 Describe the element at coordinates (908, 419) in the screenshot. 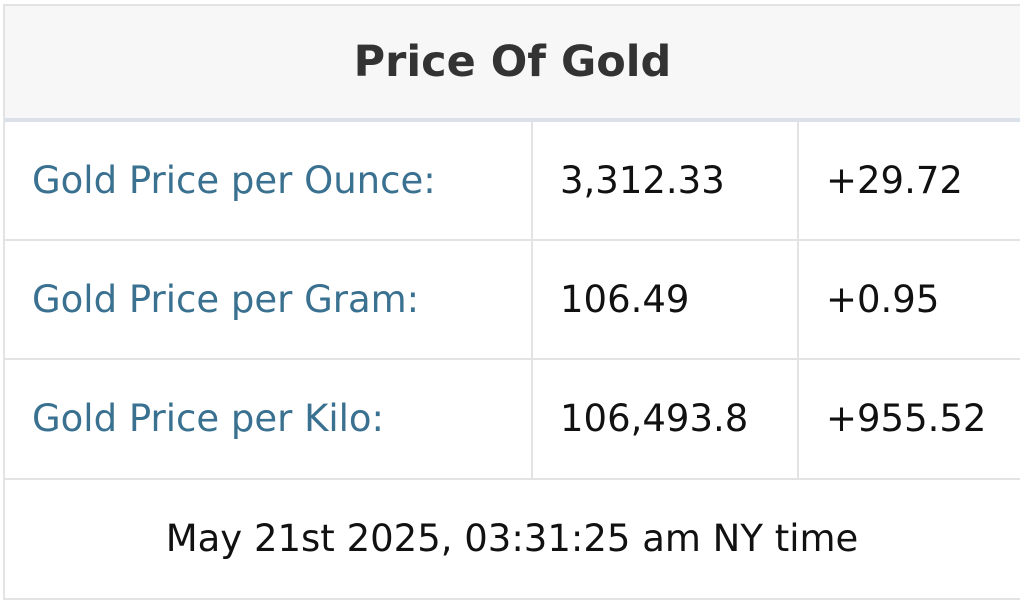

I see `change: +955.52` at that location.